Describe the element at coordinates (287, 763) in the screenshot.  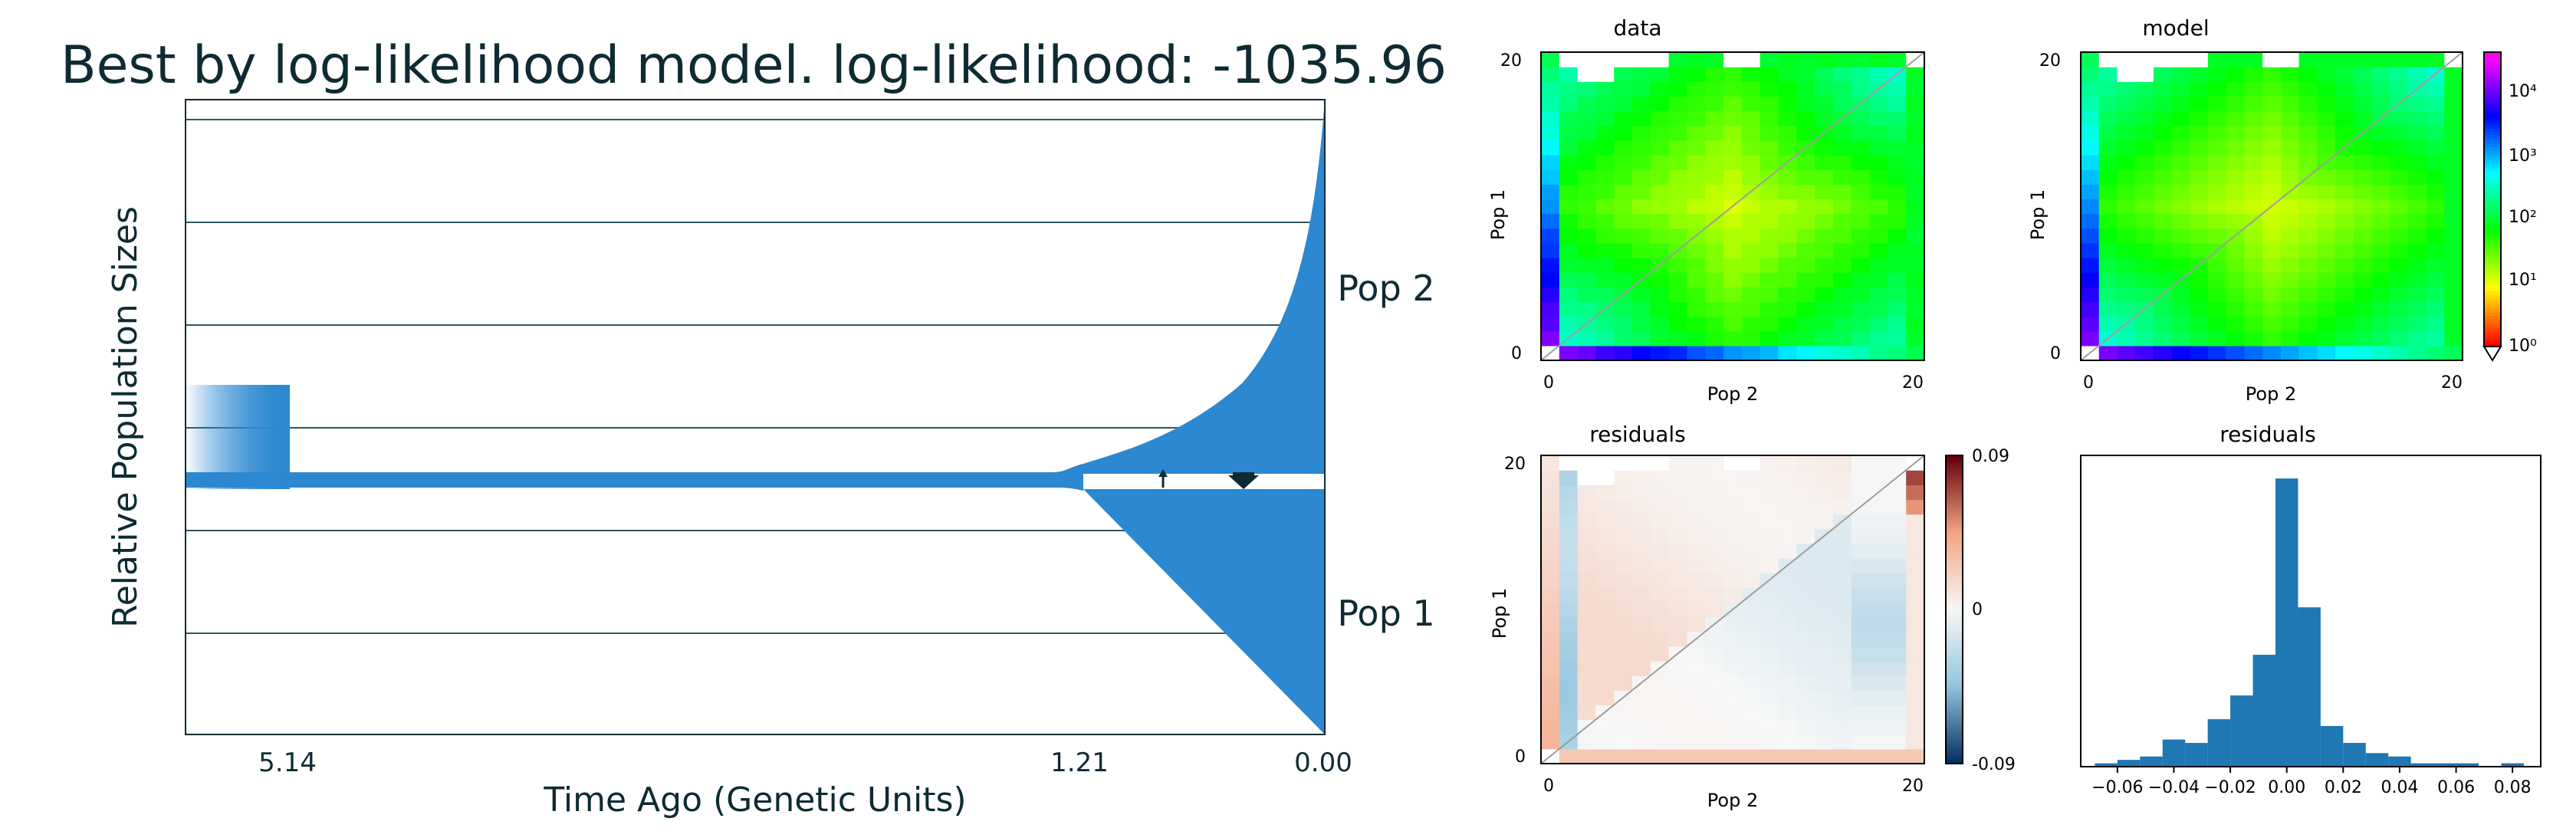
I see `x-tick-label: 5.14` at that location.